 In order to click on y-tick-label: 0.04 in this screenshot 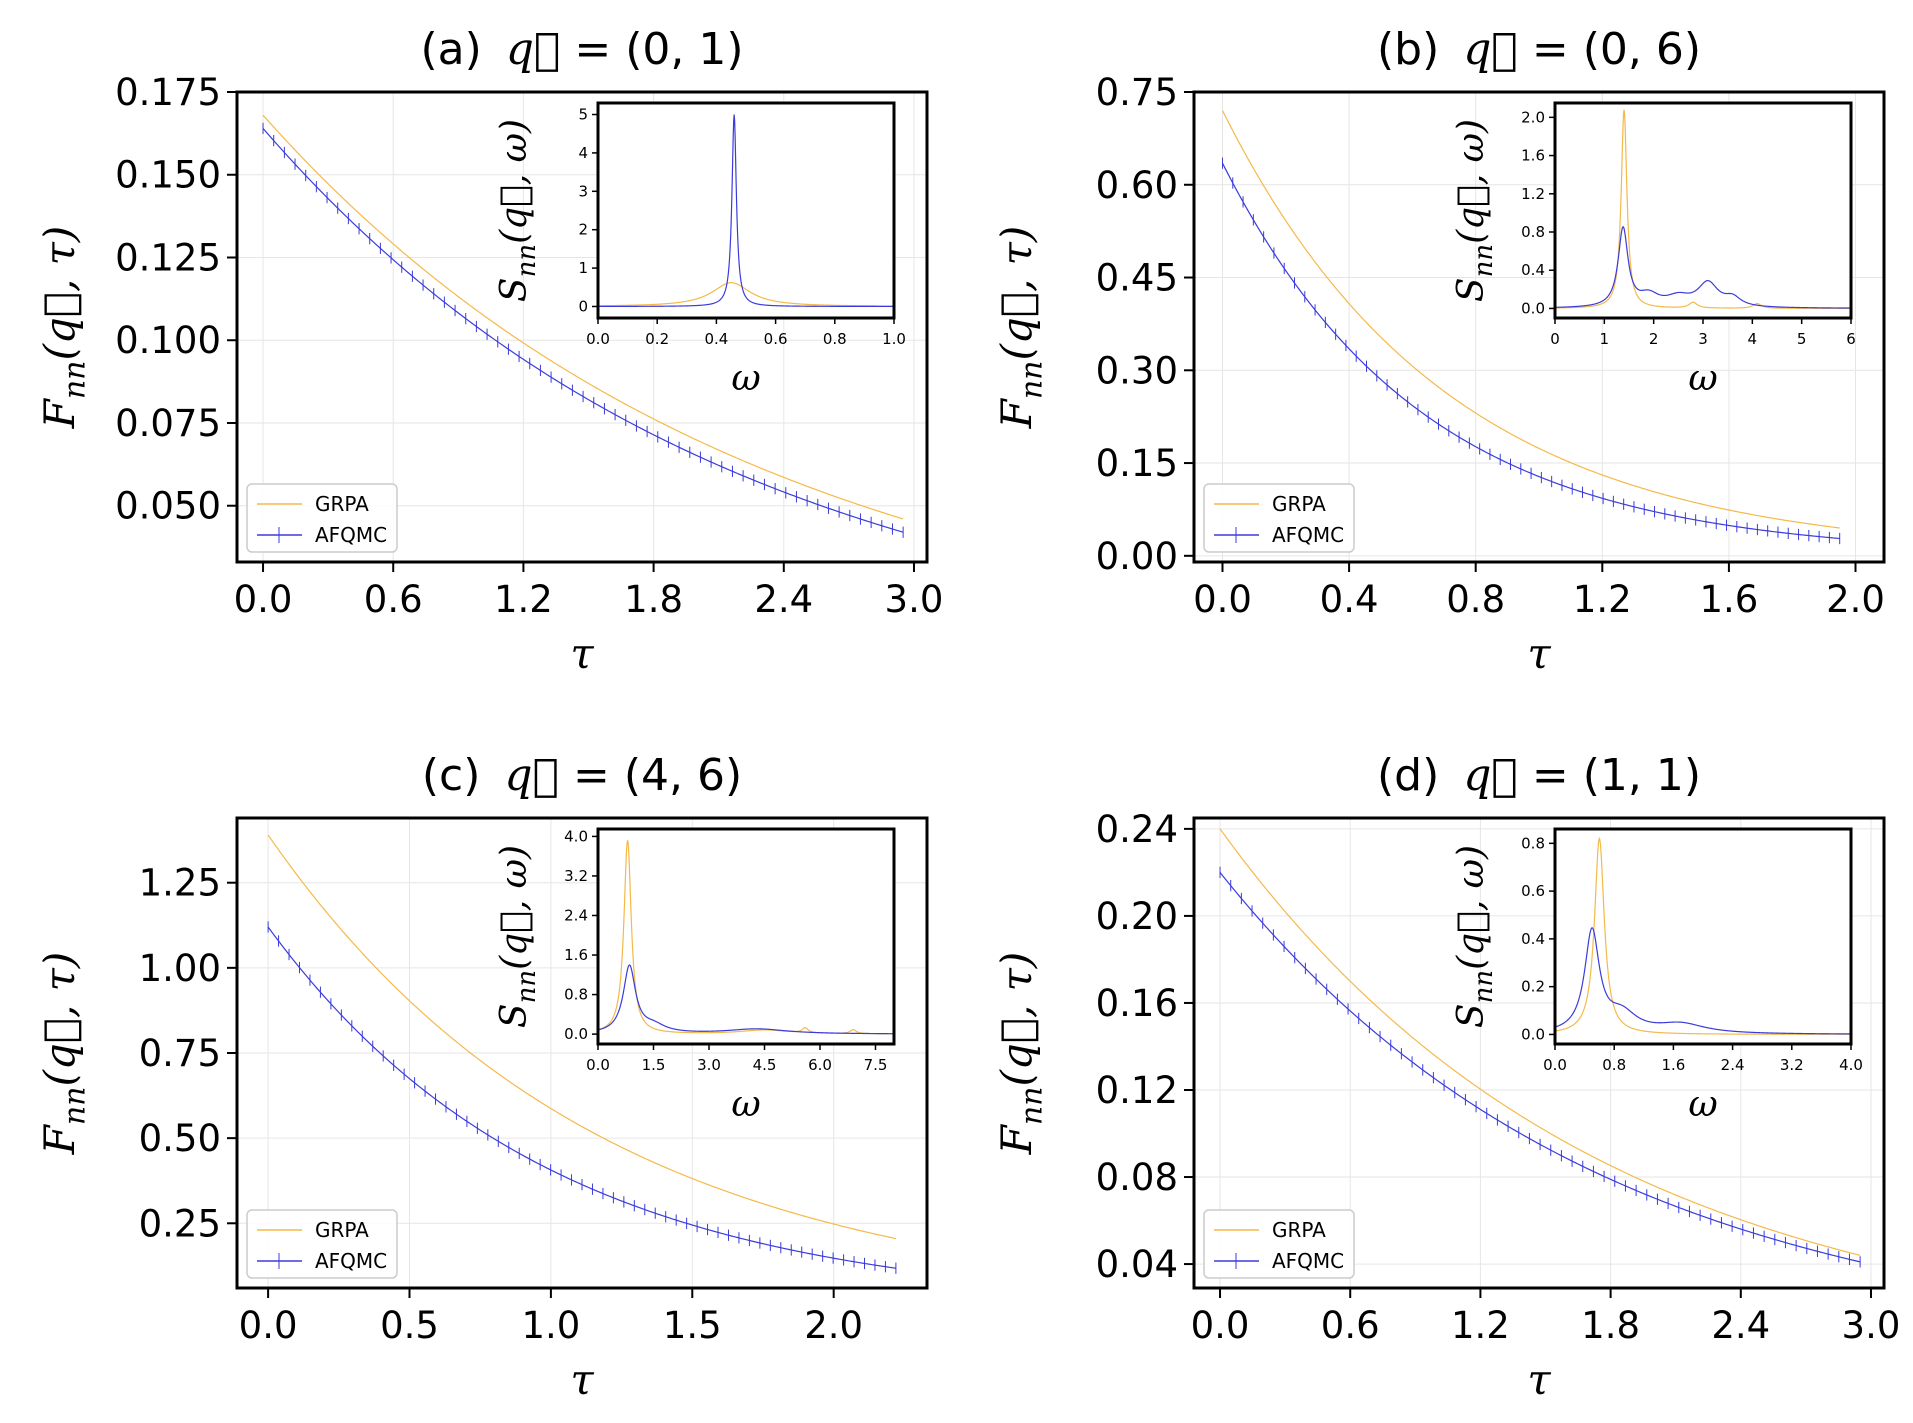, I will do `click(1137, 1264)`.